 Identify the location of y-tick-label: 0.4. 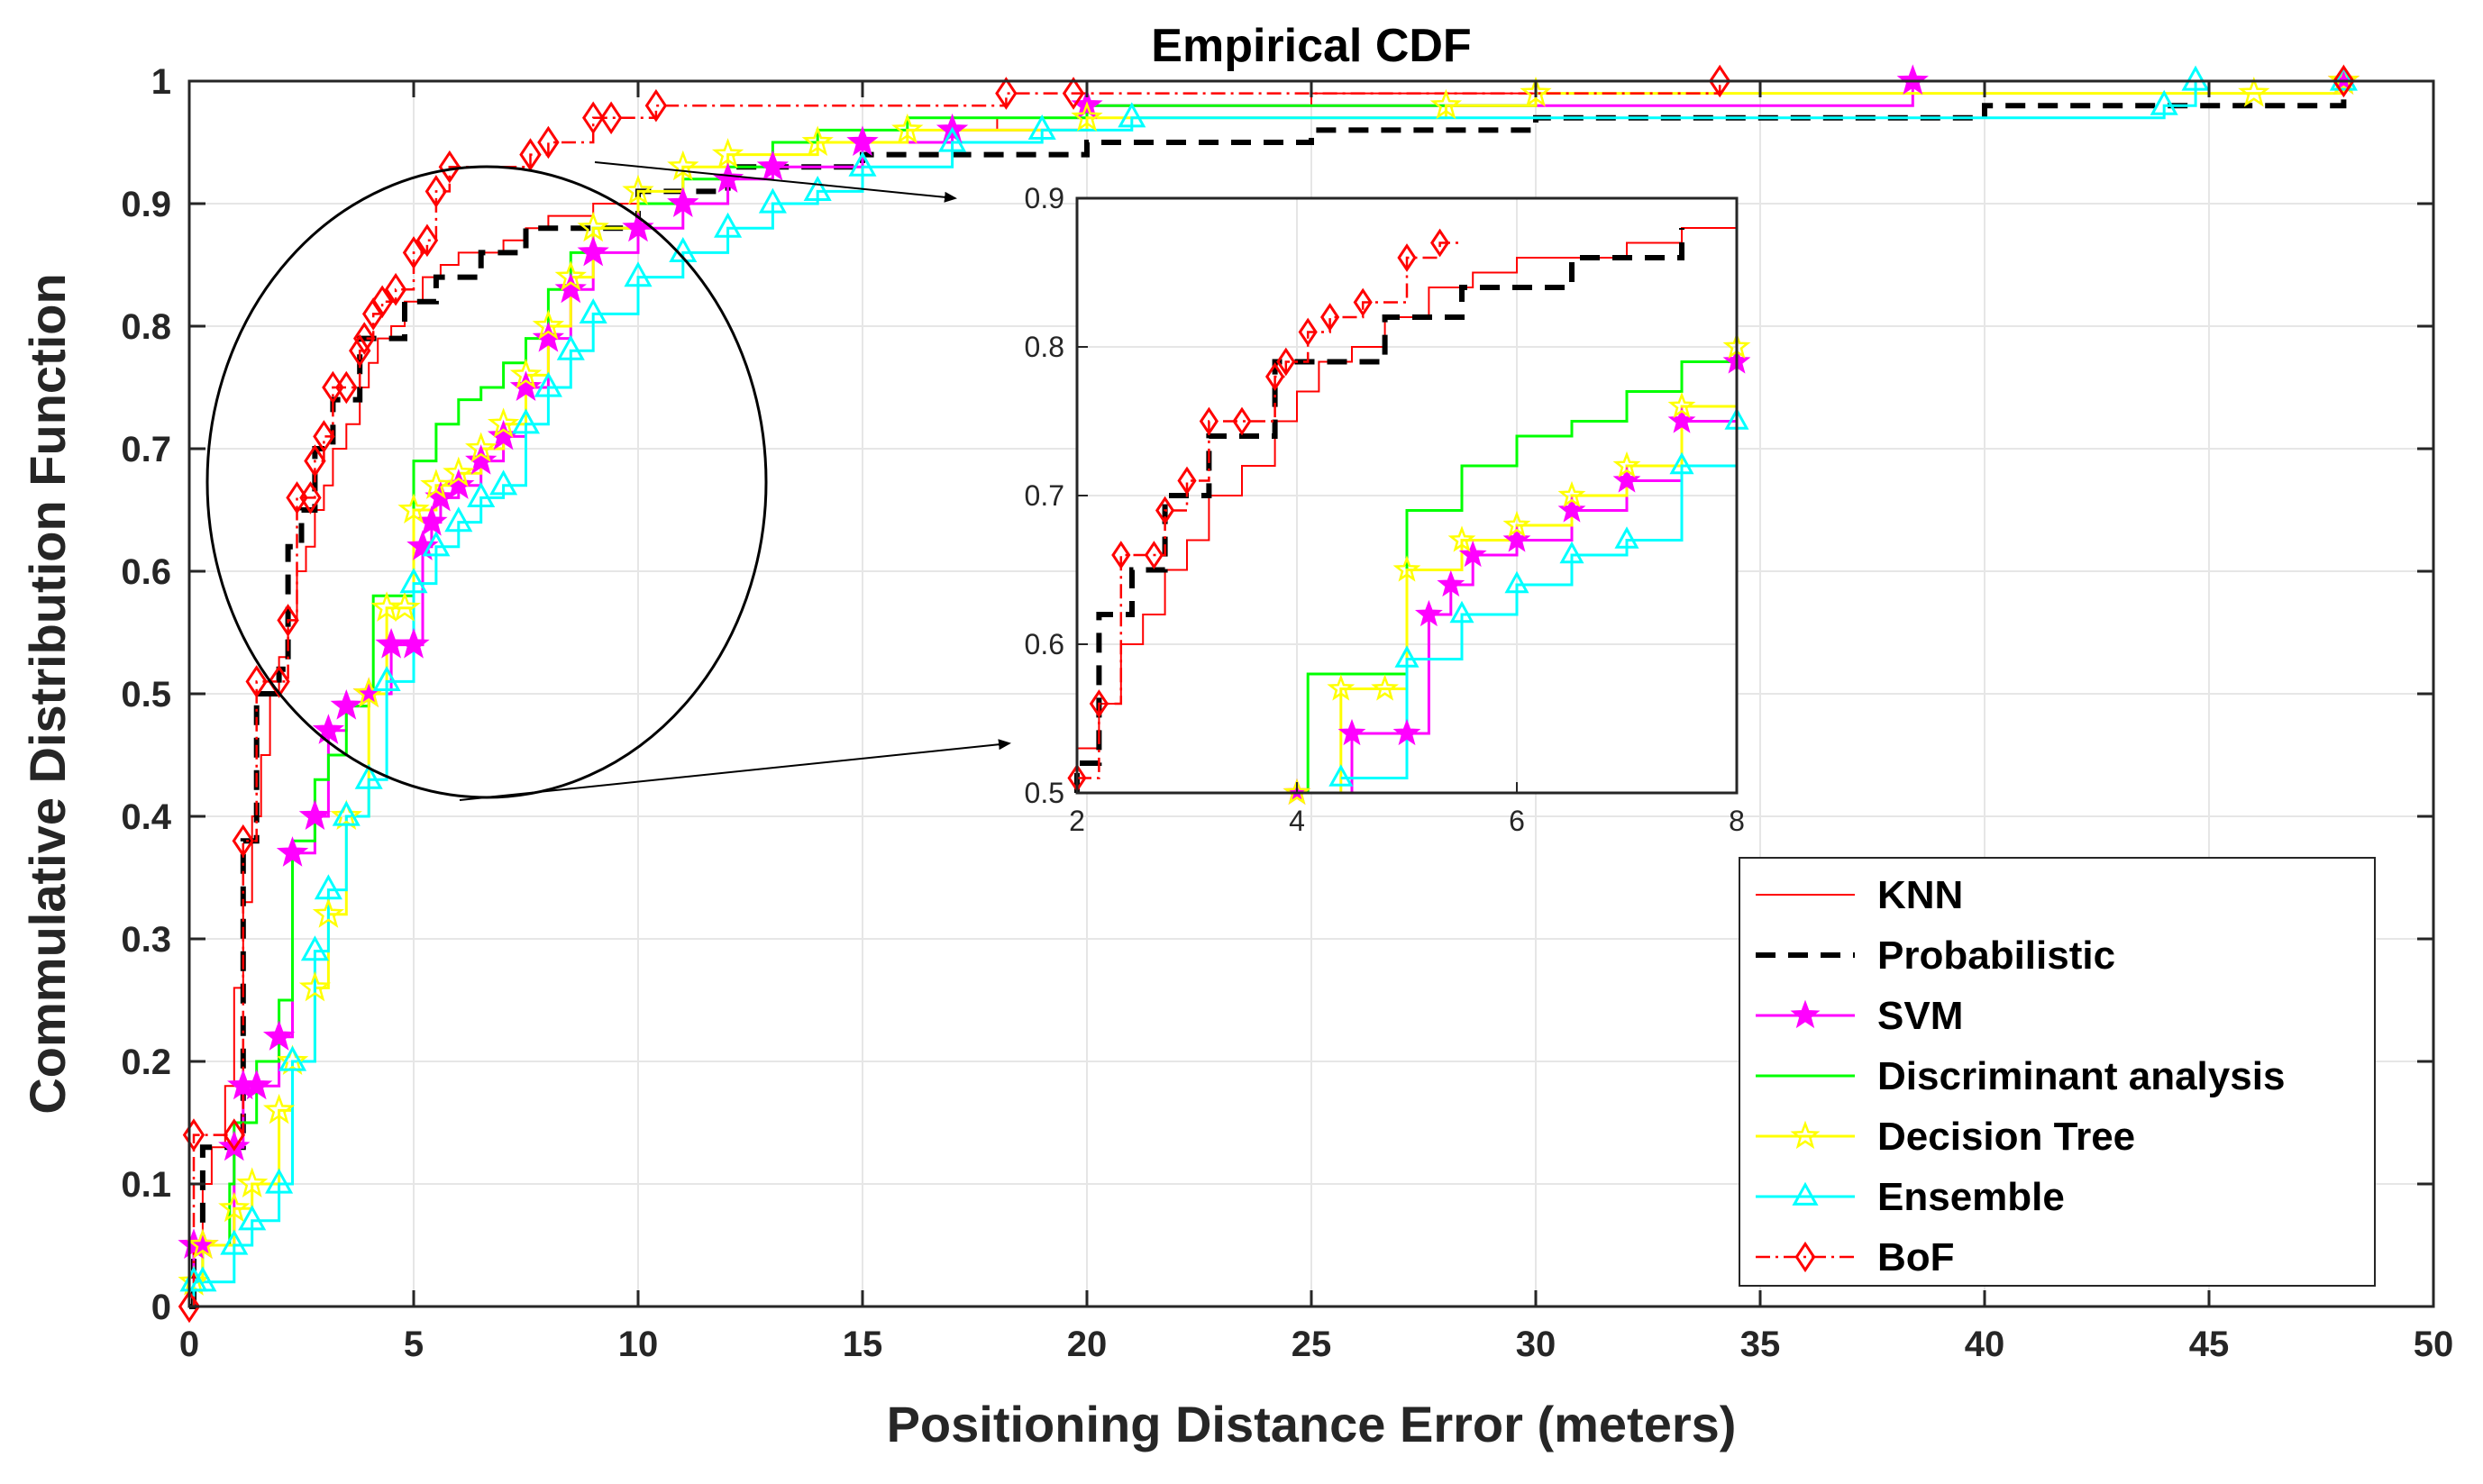
(146, 817).